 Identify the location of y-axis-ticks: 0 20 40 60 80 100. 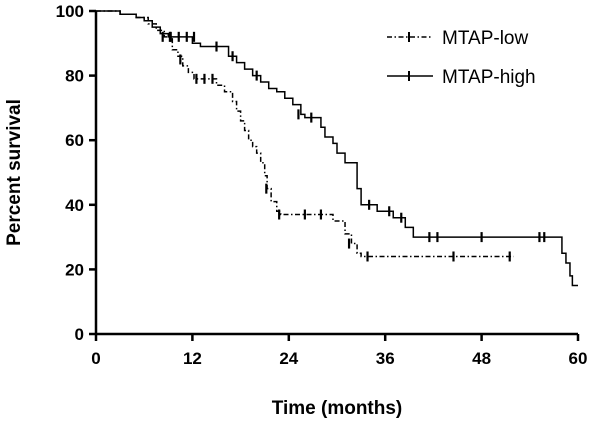
(76, 173).